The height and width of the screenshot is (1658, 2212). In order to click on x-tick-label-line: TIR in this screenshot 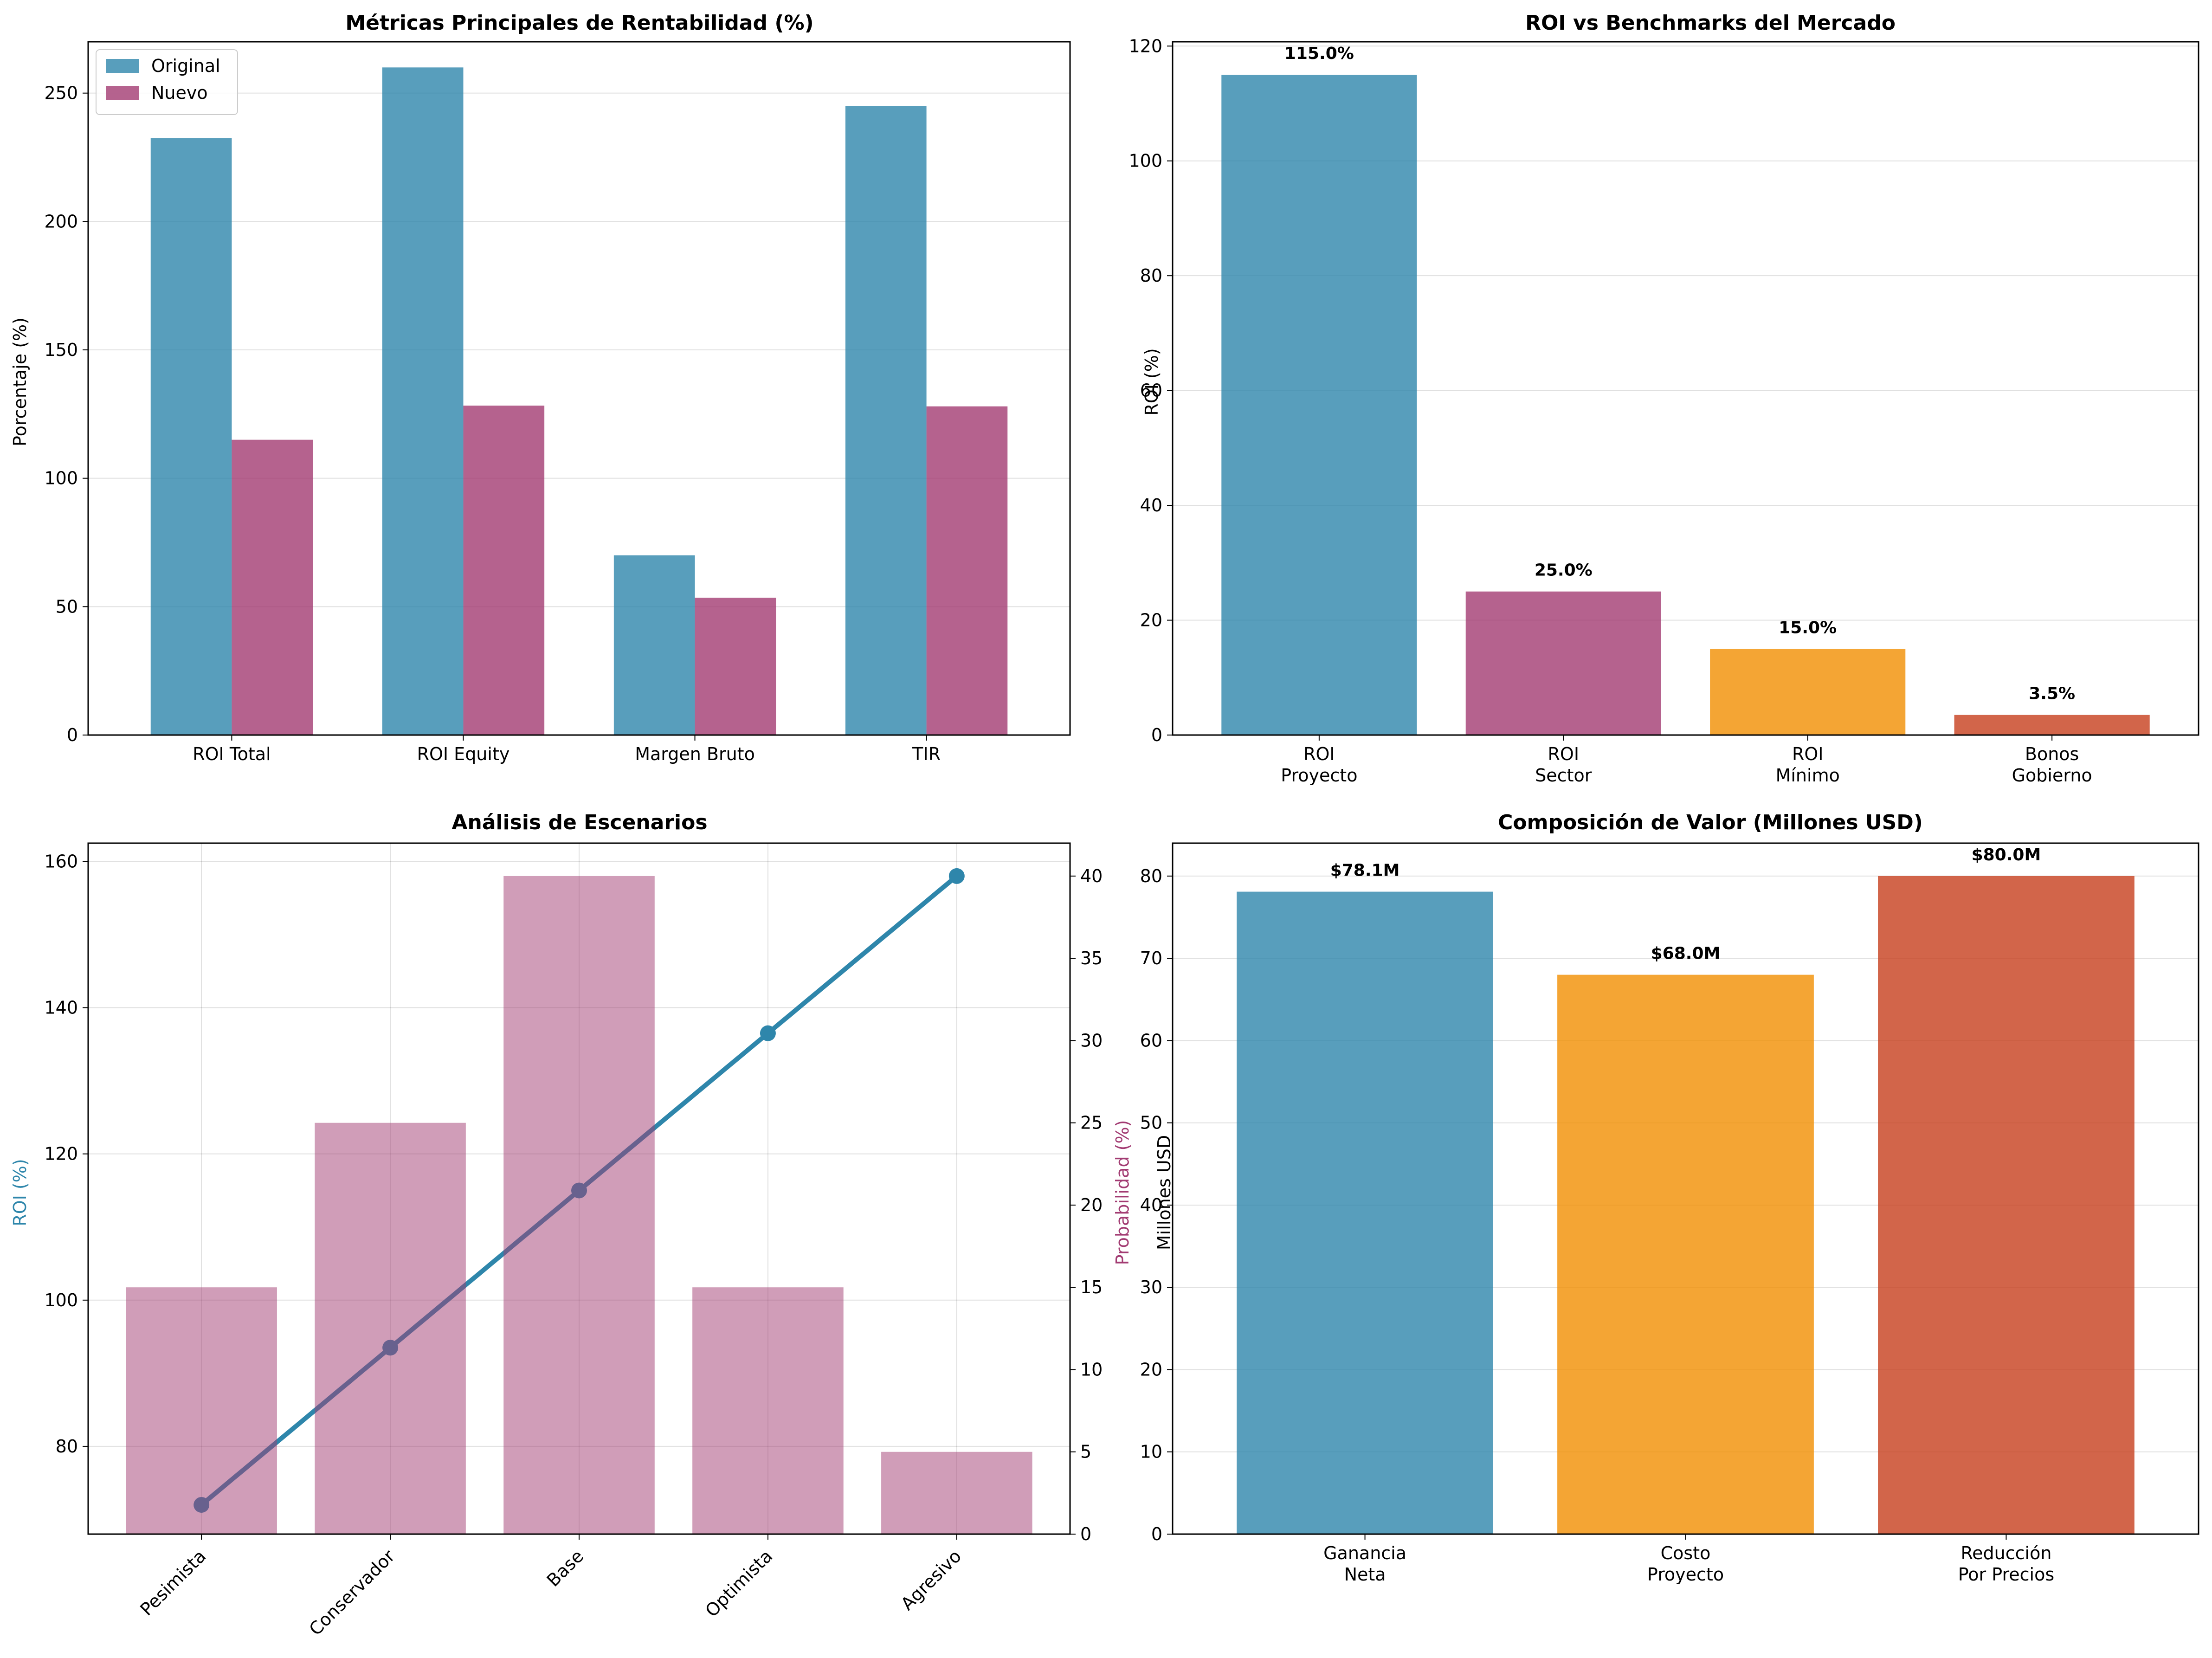, I will do `click(926, 754)`.